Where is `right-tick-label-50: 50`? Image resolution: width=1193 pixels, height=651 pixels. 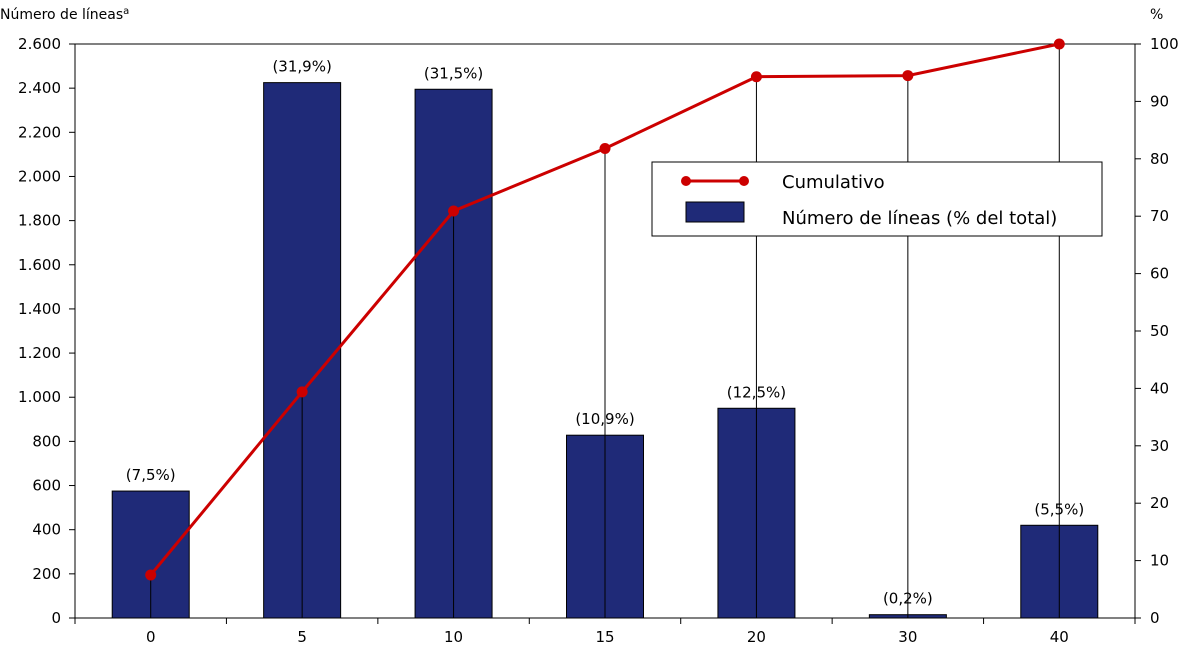
right-tick-label-50: 50 is located at coordinates (1159, 331).